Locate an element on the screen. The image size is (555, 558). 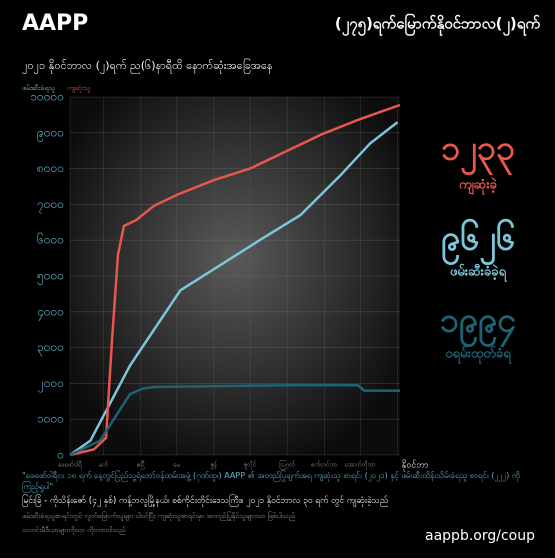
y-tick-label: ၄၀၀၀ is located at coordinates (50, 312).